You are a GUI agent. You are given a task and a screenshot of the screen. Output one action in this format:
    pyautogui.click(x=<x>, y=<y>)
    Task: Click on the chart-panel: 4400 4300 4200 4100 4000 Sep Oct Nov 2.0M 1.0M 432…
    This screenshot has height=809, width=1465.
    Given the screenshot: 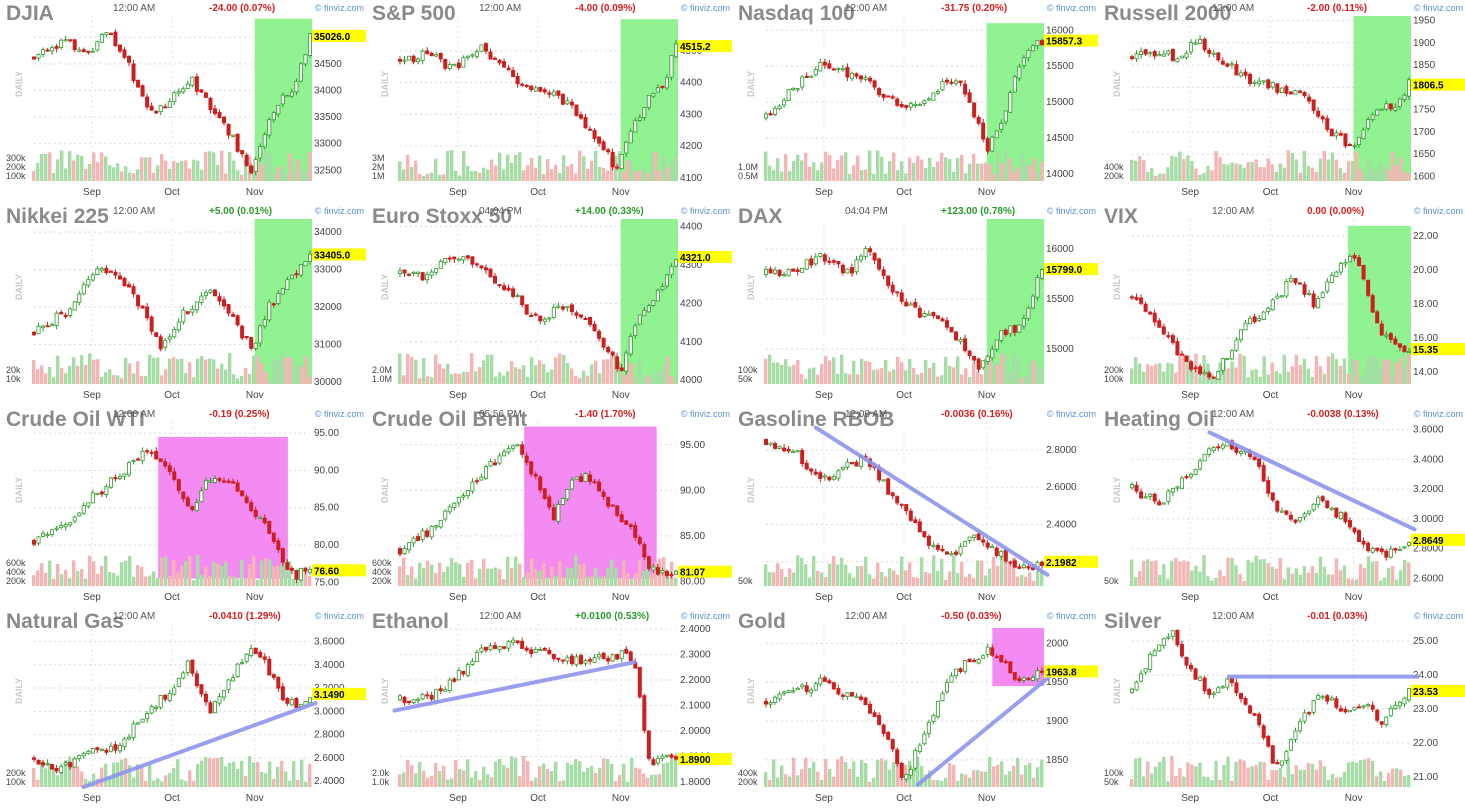 What is the action you would take?
    pyautogui.click(x=549, y=304)
    